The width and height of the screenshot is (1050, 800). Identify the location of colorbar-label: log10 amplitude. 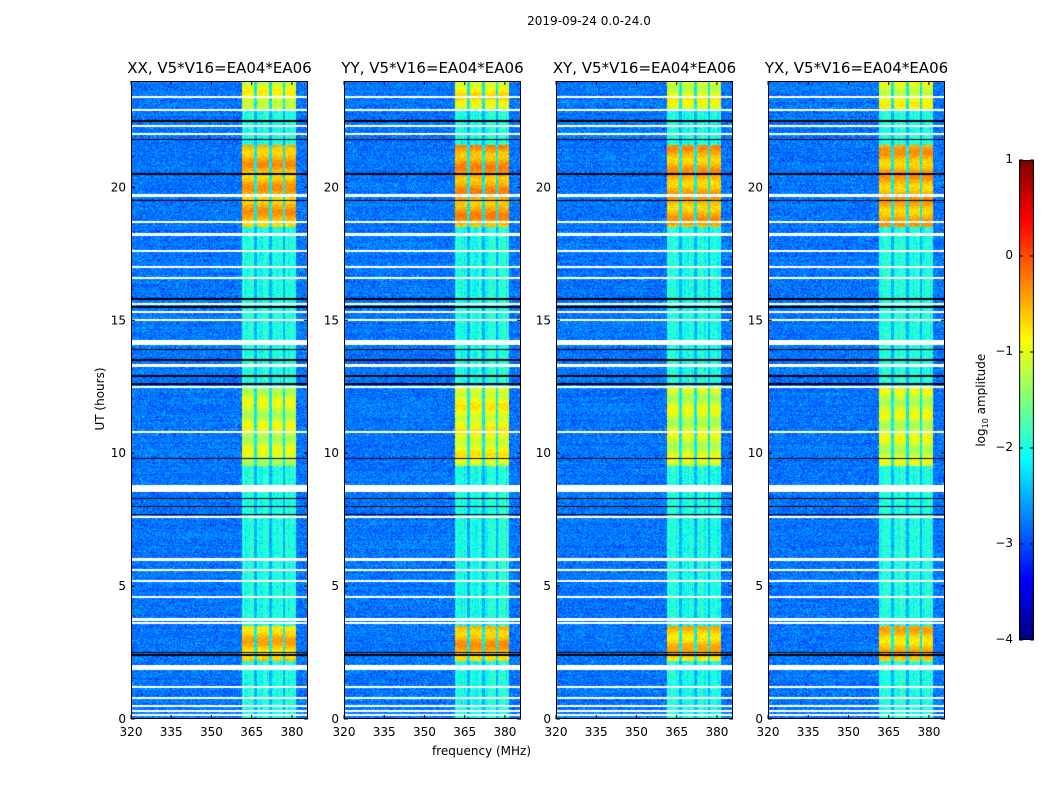
(982, 400).